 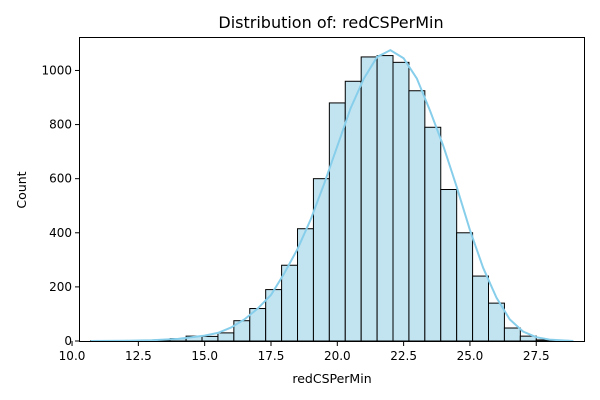 What do you see at coordinates (337, 356) in the screenshot?
I see `x-tick-label: 20.0` at bounding box center [337, 356].